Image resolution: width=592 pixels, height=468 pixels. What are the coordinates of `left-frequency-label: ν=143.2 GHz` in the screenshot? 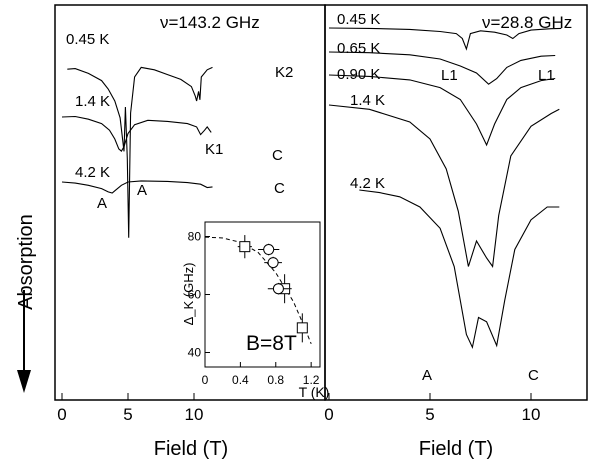 It's located at (210, 22).